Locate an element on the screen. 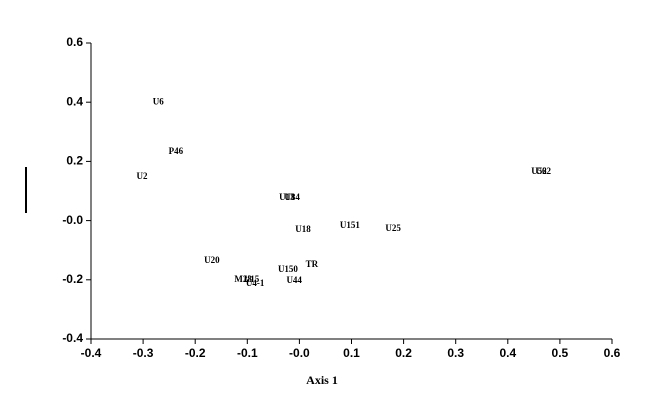 The height and width of the screenshot is (413, 664). point-label: U151 is located at coordinates (350, 225).